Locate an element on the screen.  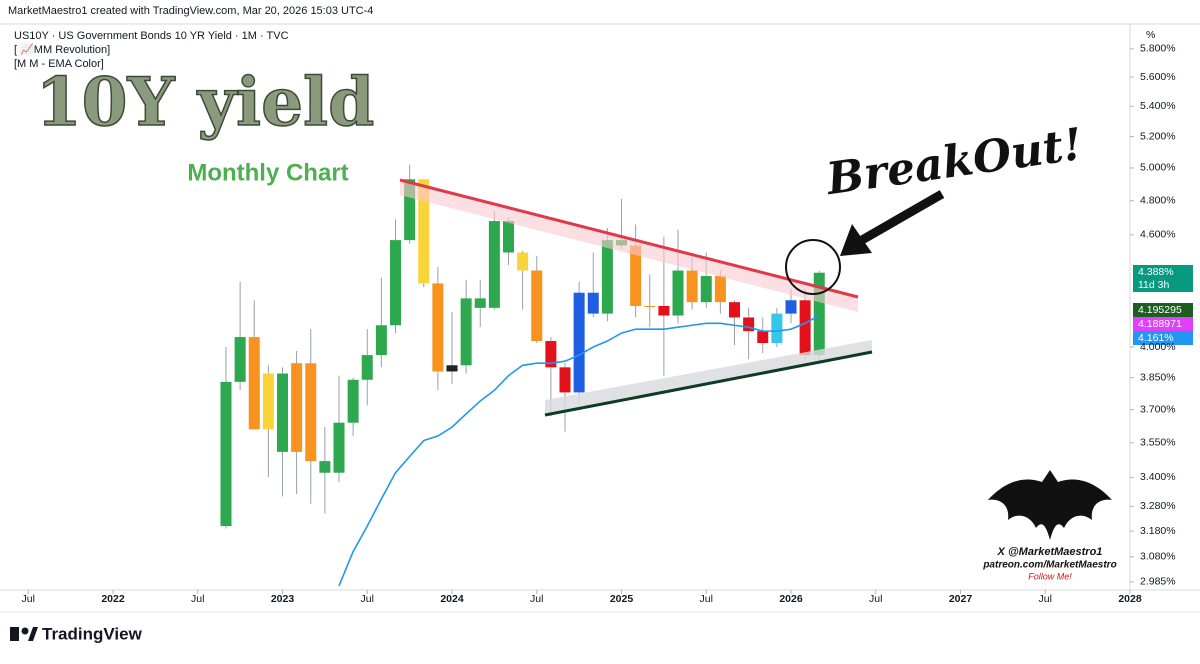
indicator-label: [M M - EMA Color] is located at coordinates (59, 64).